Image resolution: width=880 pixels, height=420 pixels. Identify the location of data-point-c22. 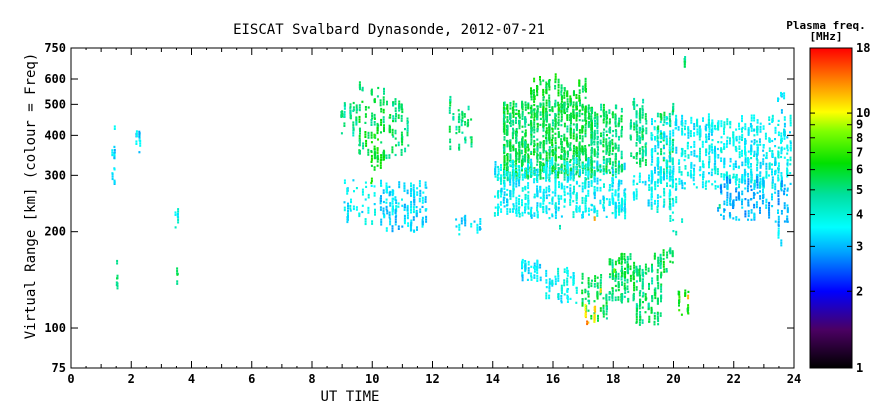
(756, 202).